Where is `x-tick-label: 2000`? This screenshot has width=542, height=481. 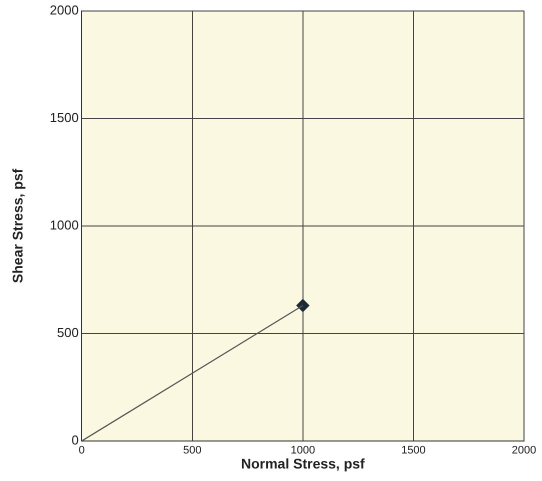 x-tick-label: 2000 is located at coordinates (524, 450).